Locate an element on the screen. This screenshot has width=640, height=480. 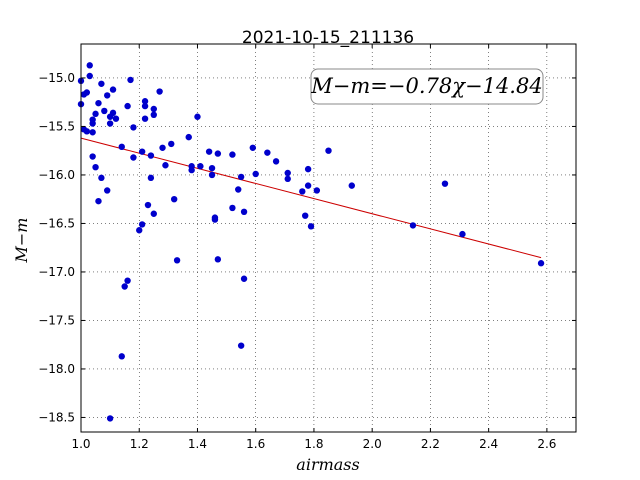
fit-equation: M−m=−0.78χ−14.84 is located at coordinates (426, 86).